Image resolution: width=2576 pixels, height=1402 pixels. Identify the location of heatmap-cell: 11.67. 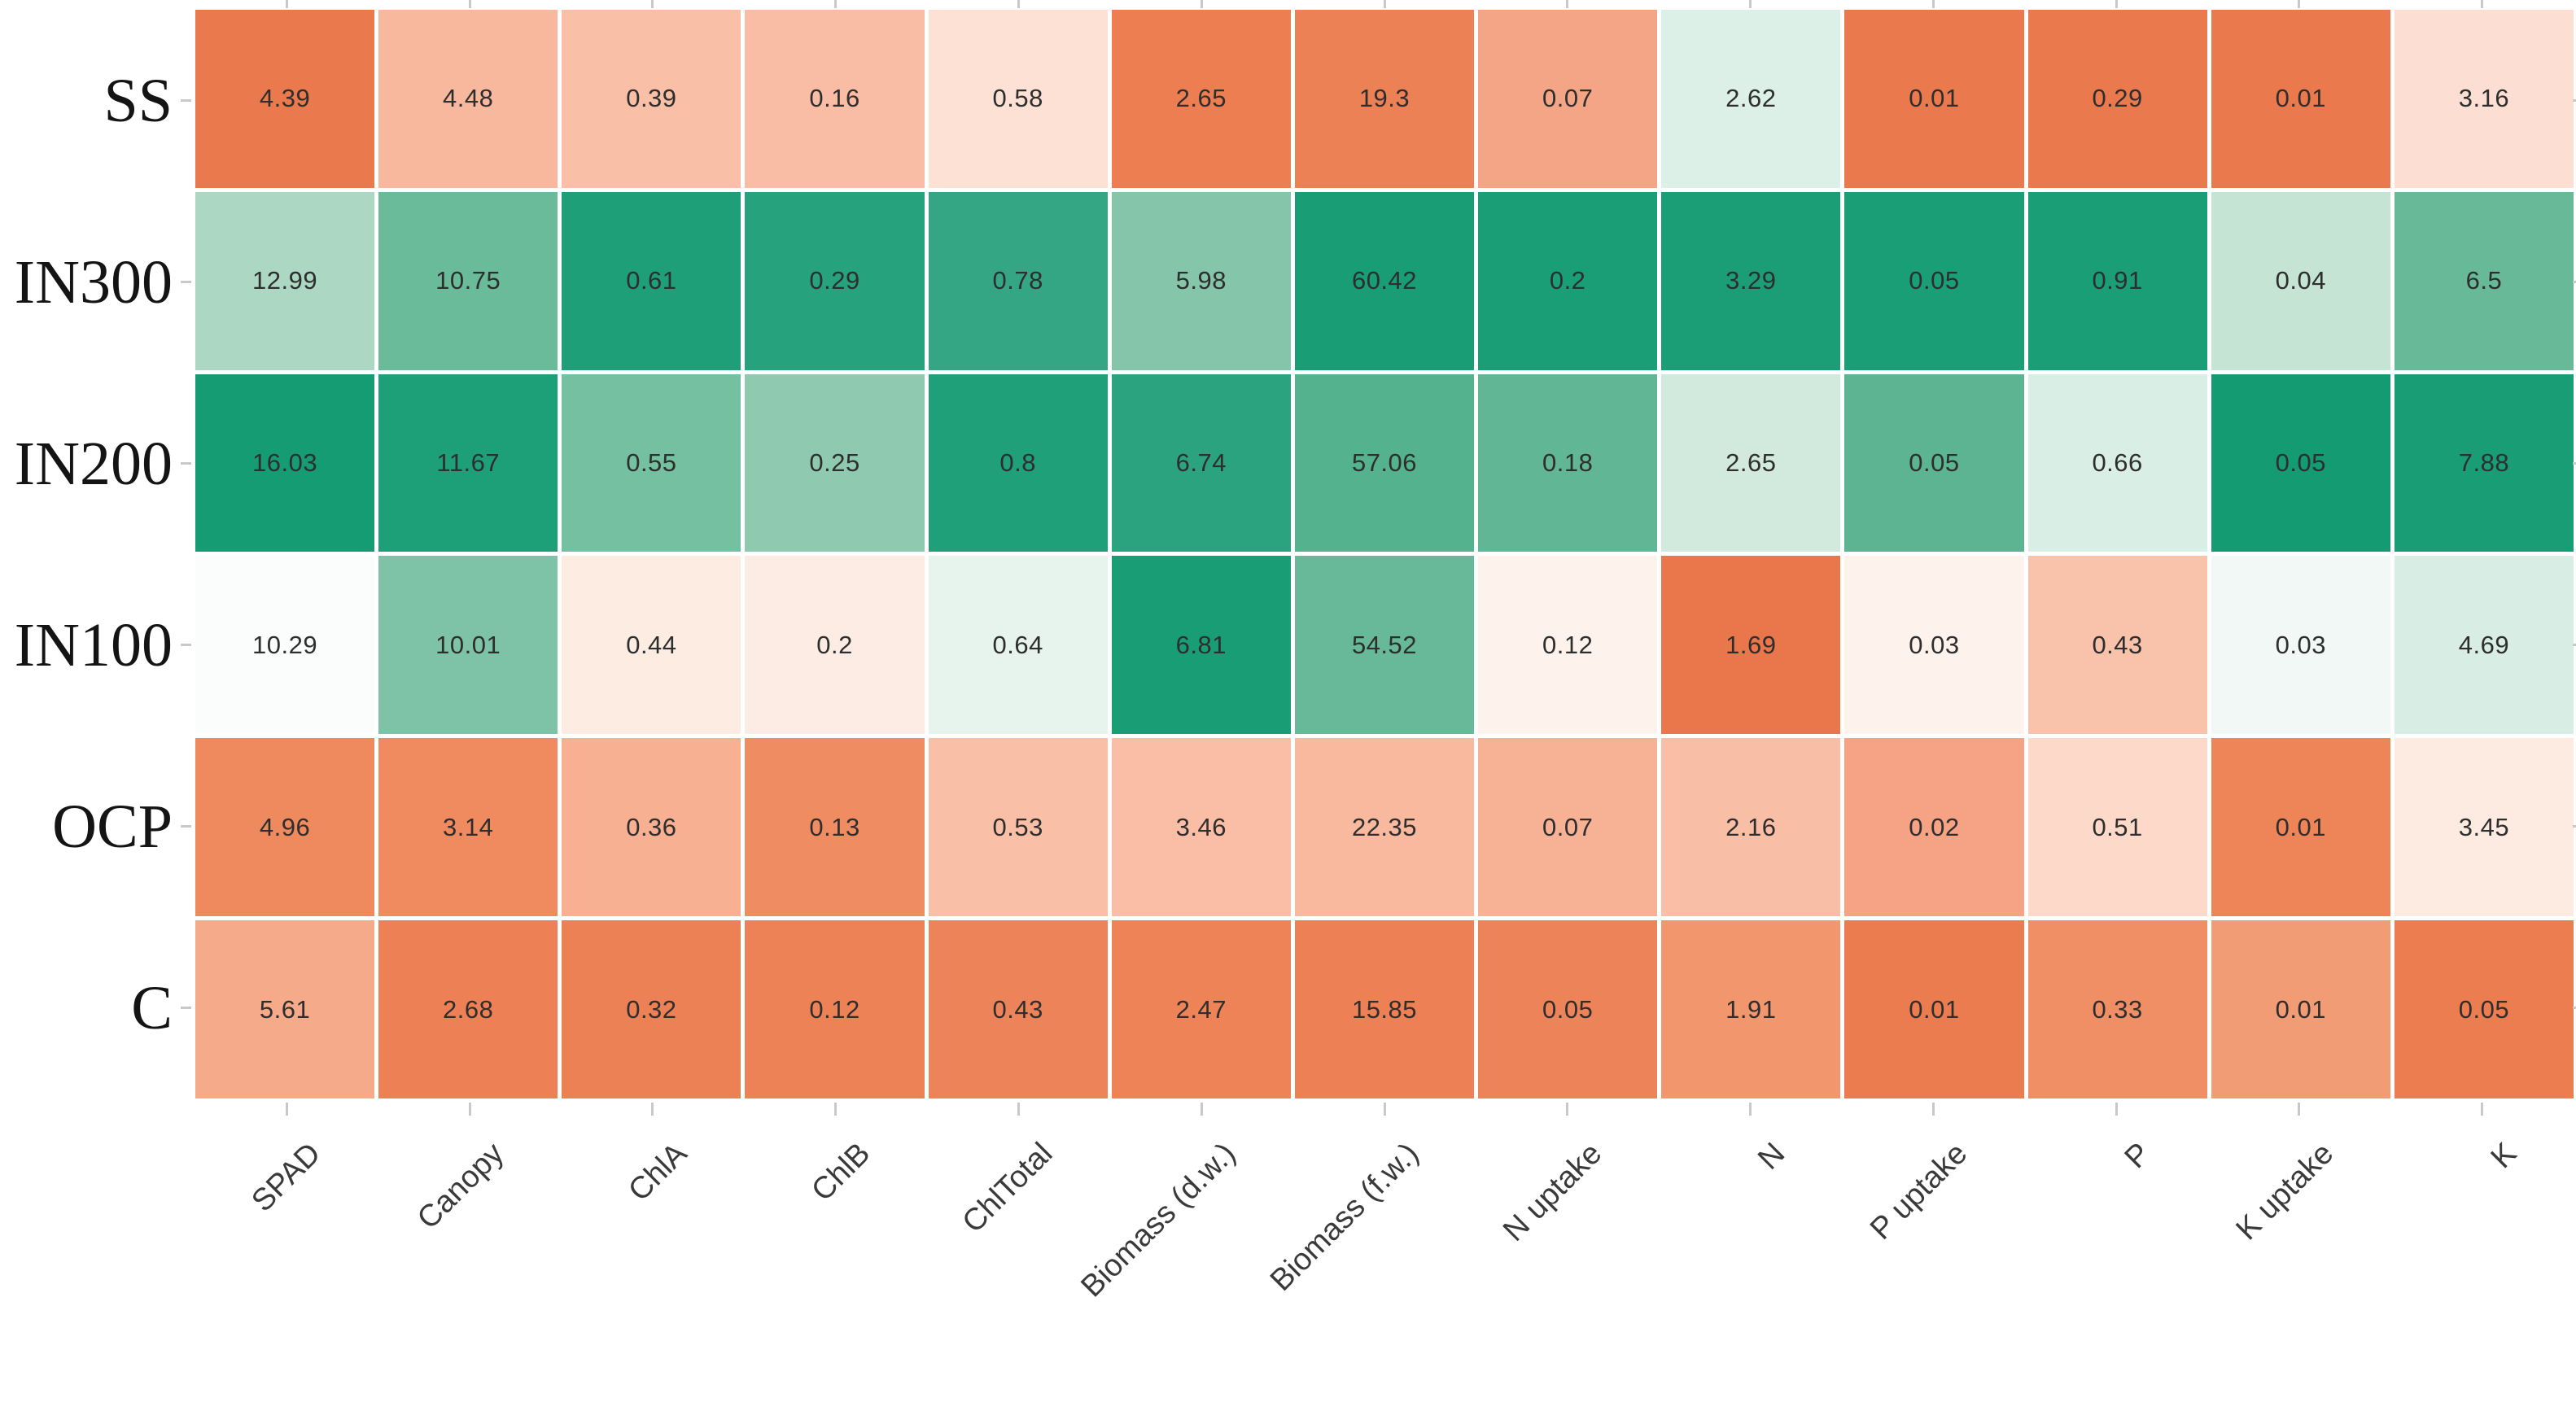
(468, 463).